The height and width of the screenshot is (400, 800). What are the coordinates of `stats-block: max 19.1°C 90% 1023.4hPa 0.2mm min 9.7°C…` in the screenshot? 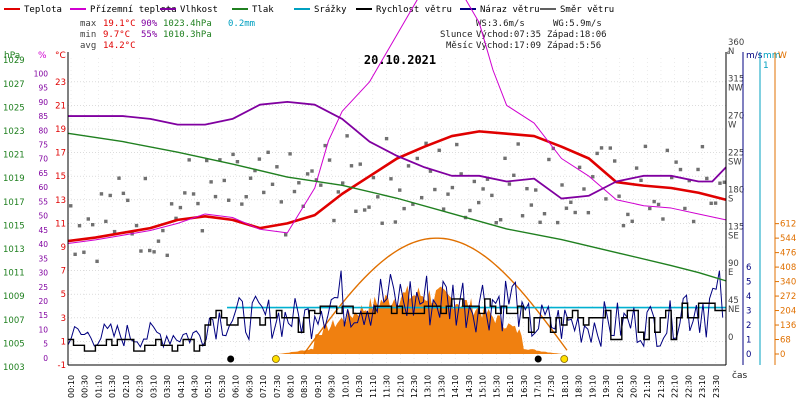 It's located at (167, 35).